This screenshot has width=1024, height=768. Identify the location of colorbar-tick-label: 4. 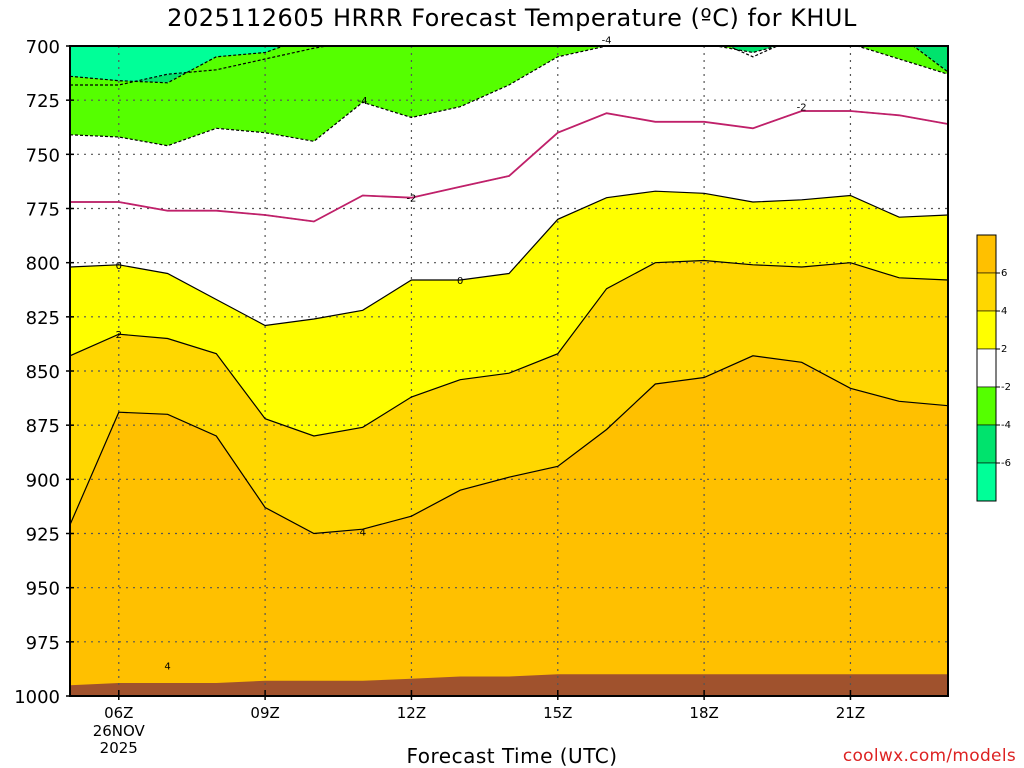
(1004, 311).